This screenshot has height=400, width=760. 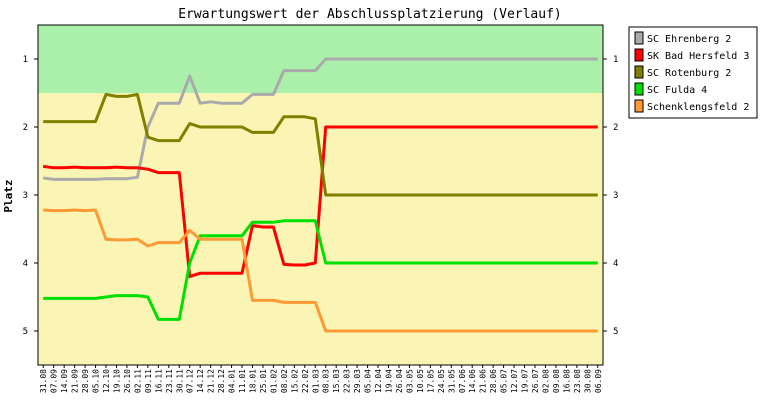 What do you see at coordinates (242, 381) in the screenshot?
I see `x-tick-label: 11.01` at bounding box center [242, 381].